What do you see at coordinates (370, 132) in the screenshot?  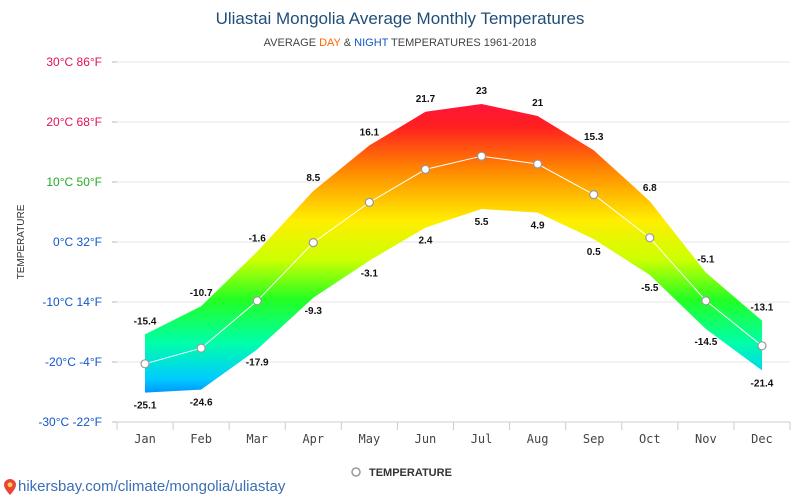 I see `day-value-label: 16.1` at bounding box center [370, 132].